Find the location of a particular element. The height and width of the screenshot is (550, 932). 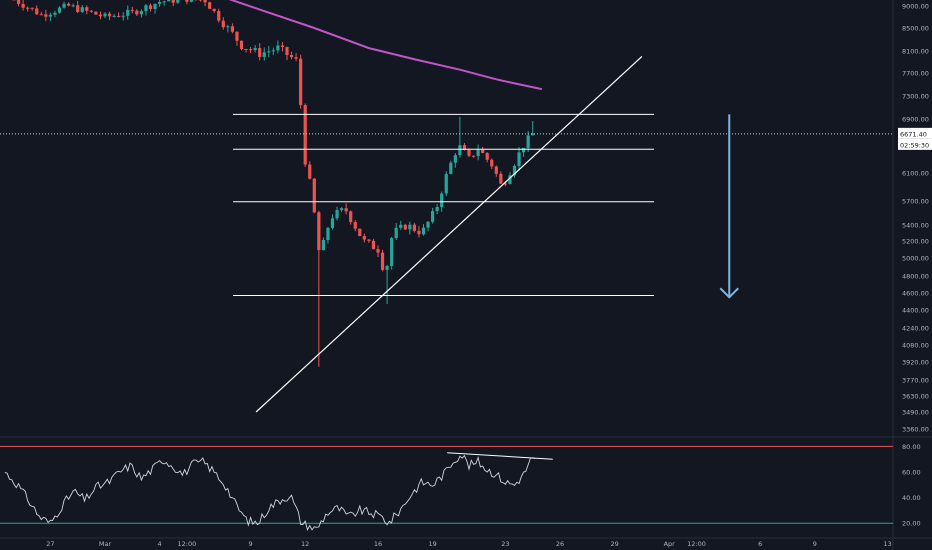

price-tick-label: 3920.00 is located at coordinates (915, 363).